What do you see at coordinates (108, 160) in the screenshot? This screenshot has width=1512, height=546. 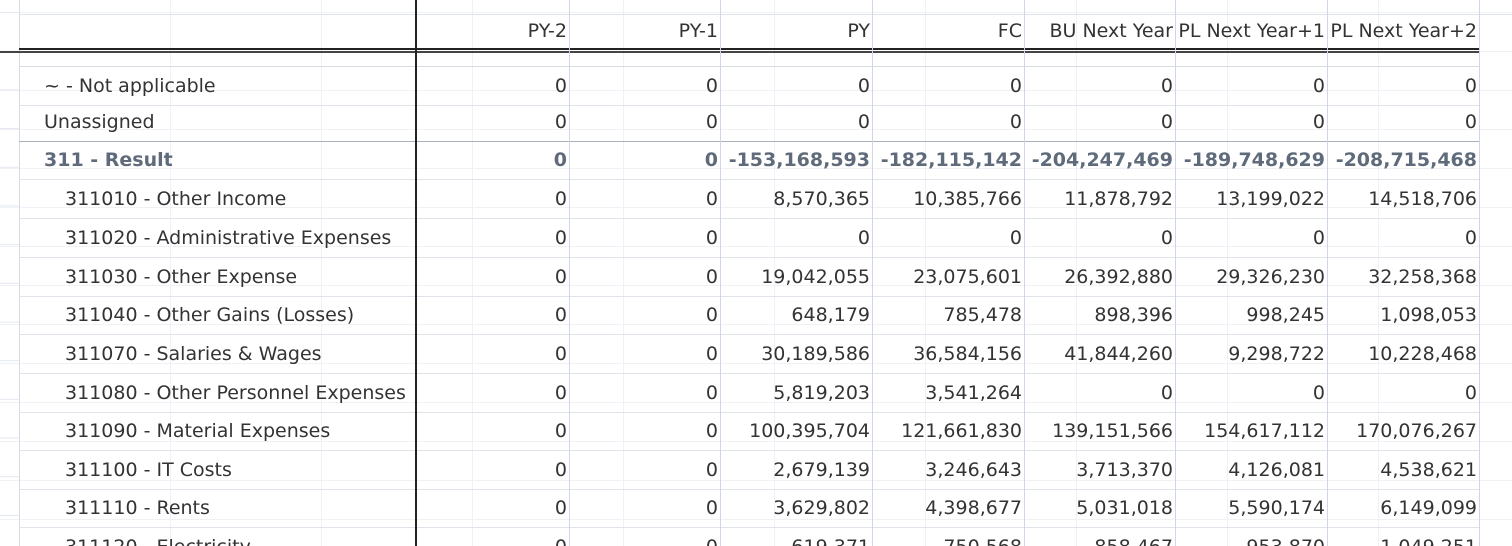 I see `row-label: 311 - Result` at bounding box center [108, 160].